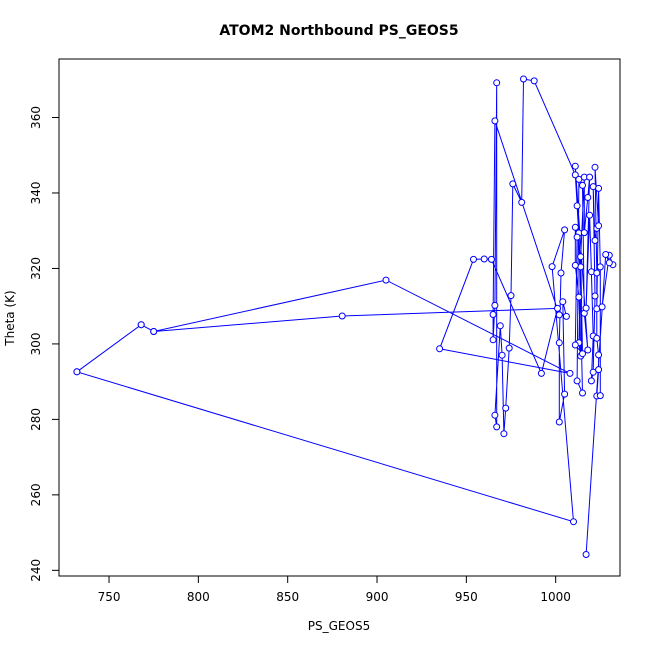 The height and width of the screenshot is (650, 650). Describe the element at coordinates (10, 318) in the screenshot. I see `y-axis-label: Theta (K)` at that location.